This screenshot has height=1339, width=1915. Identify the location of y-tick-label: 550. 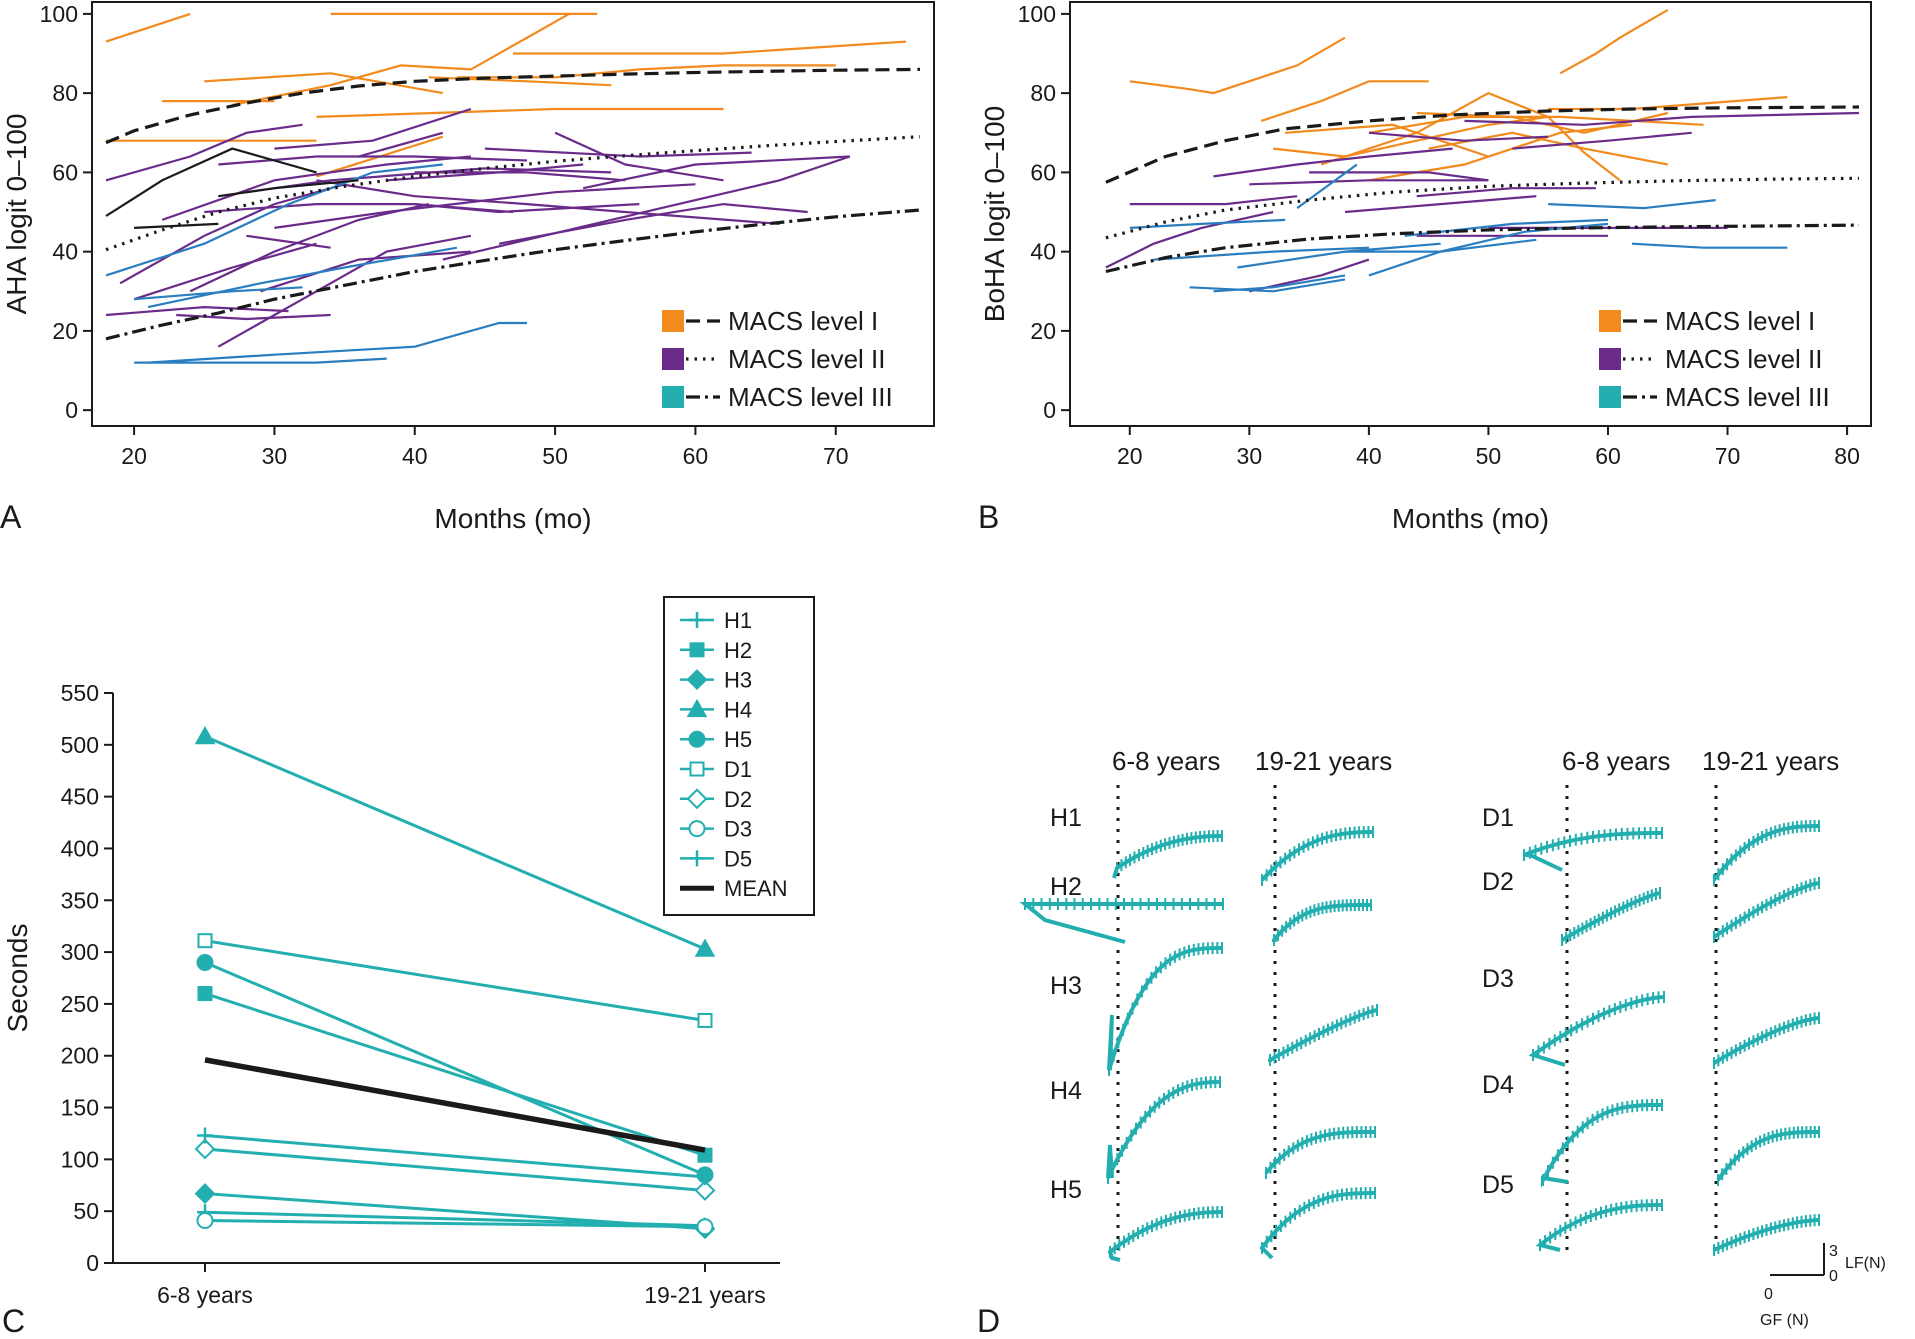
(80, 693).